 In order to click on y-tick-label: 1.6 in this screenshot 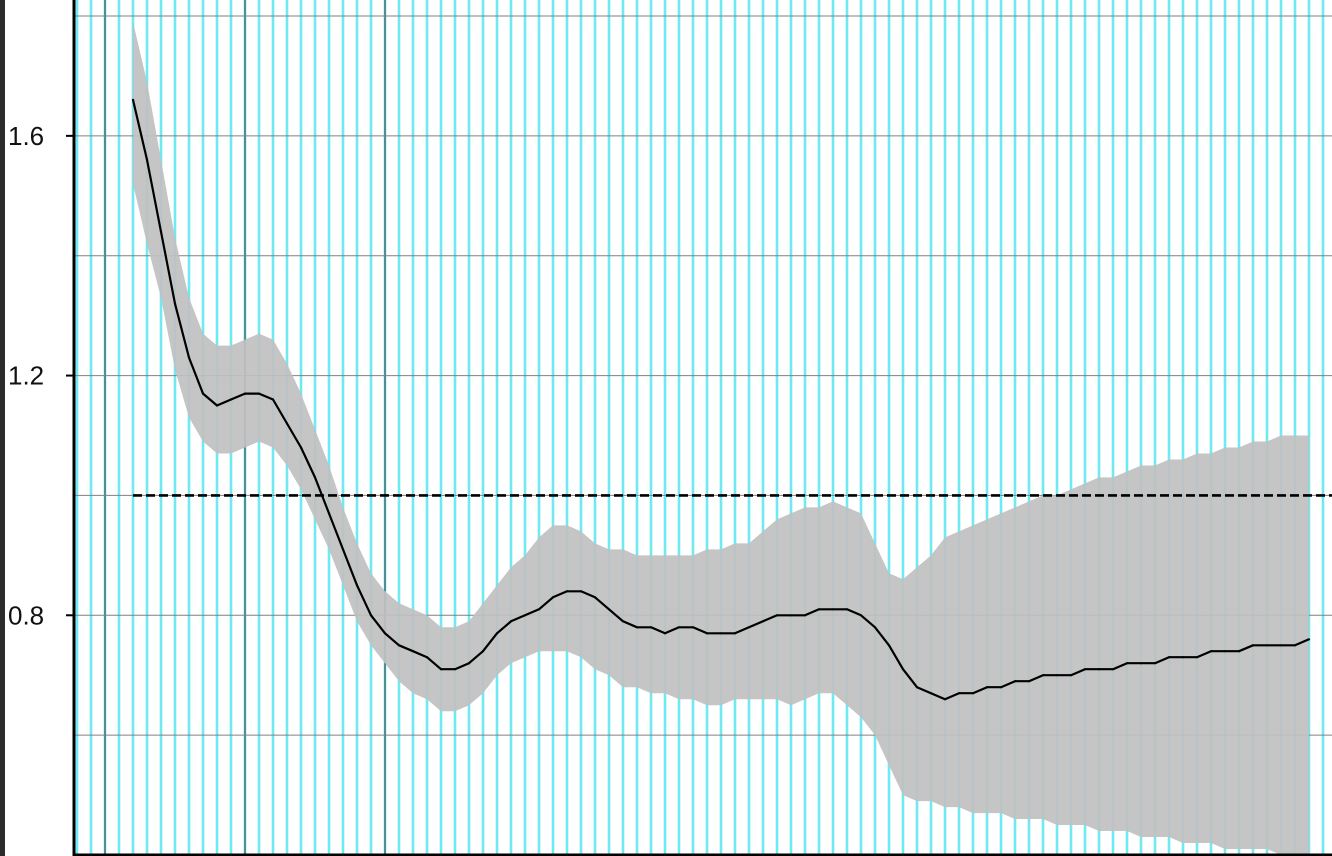, I will do `click(26, 136)`.